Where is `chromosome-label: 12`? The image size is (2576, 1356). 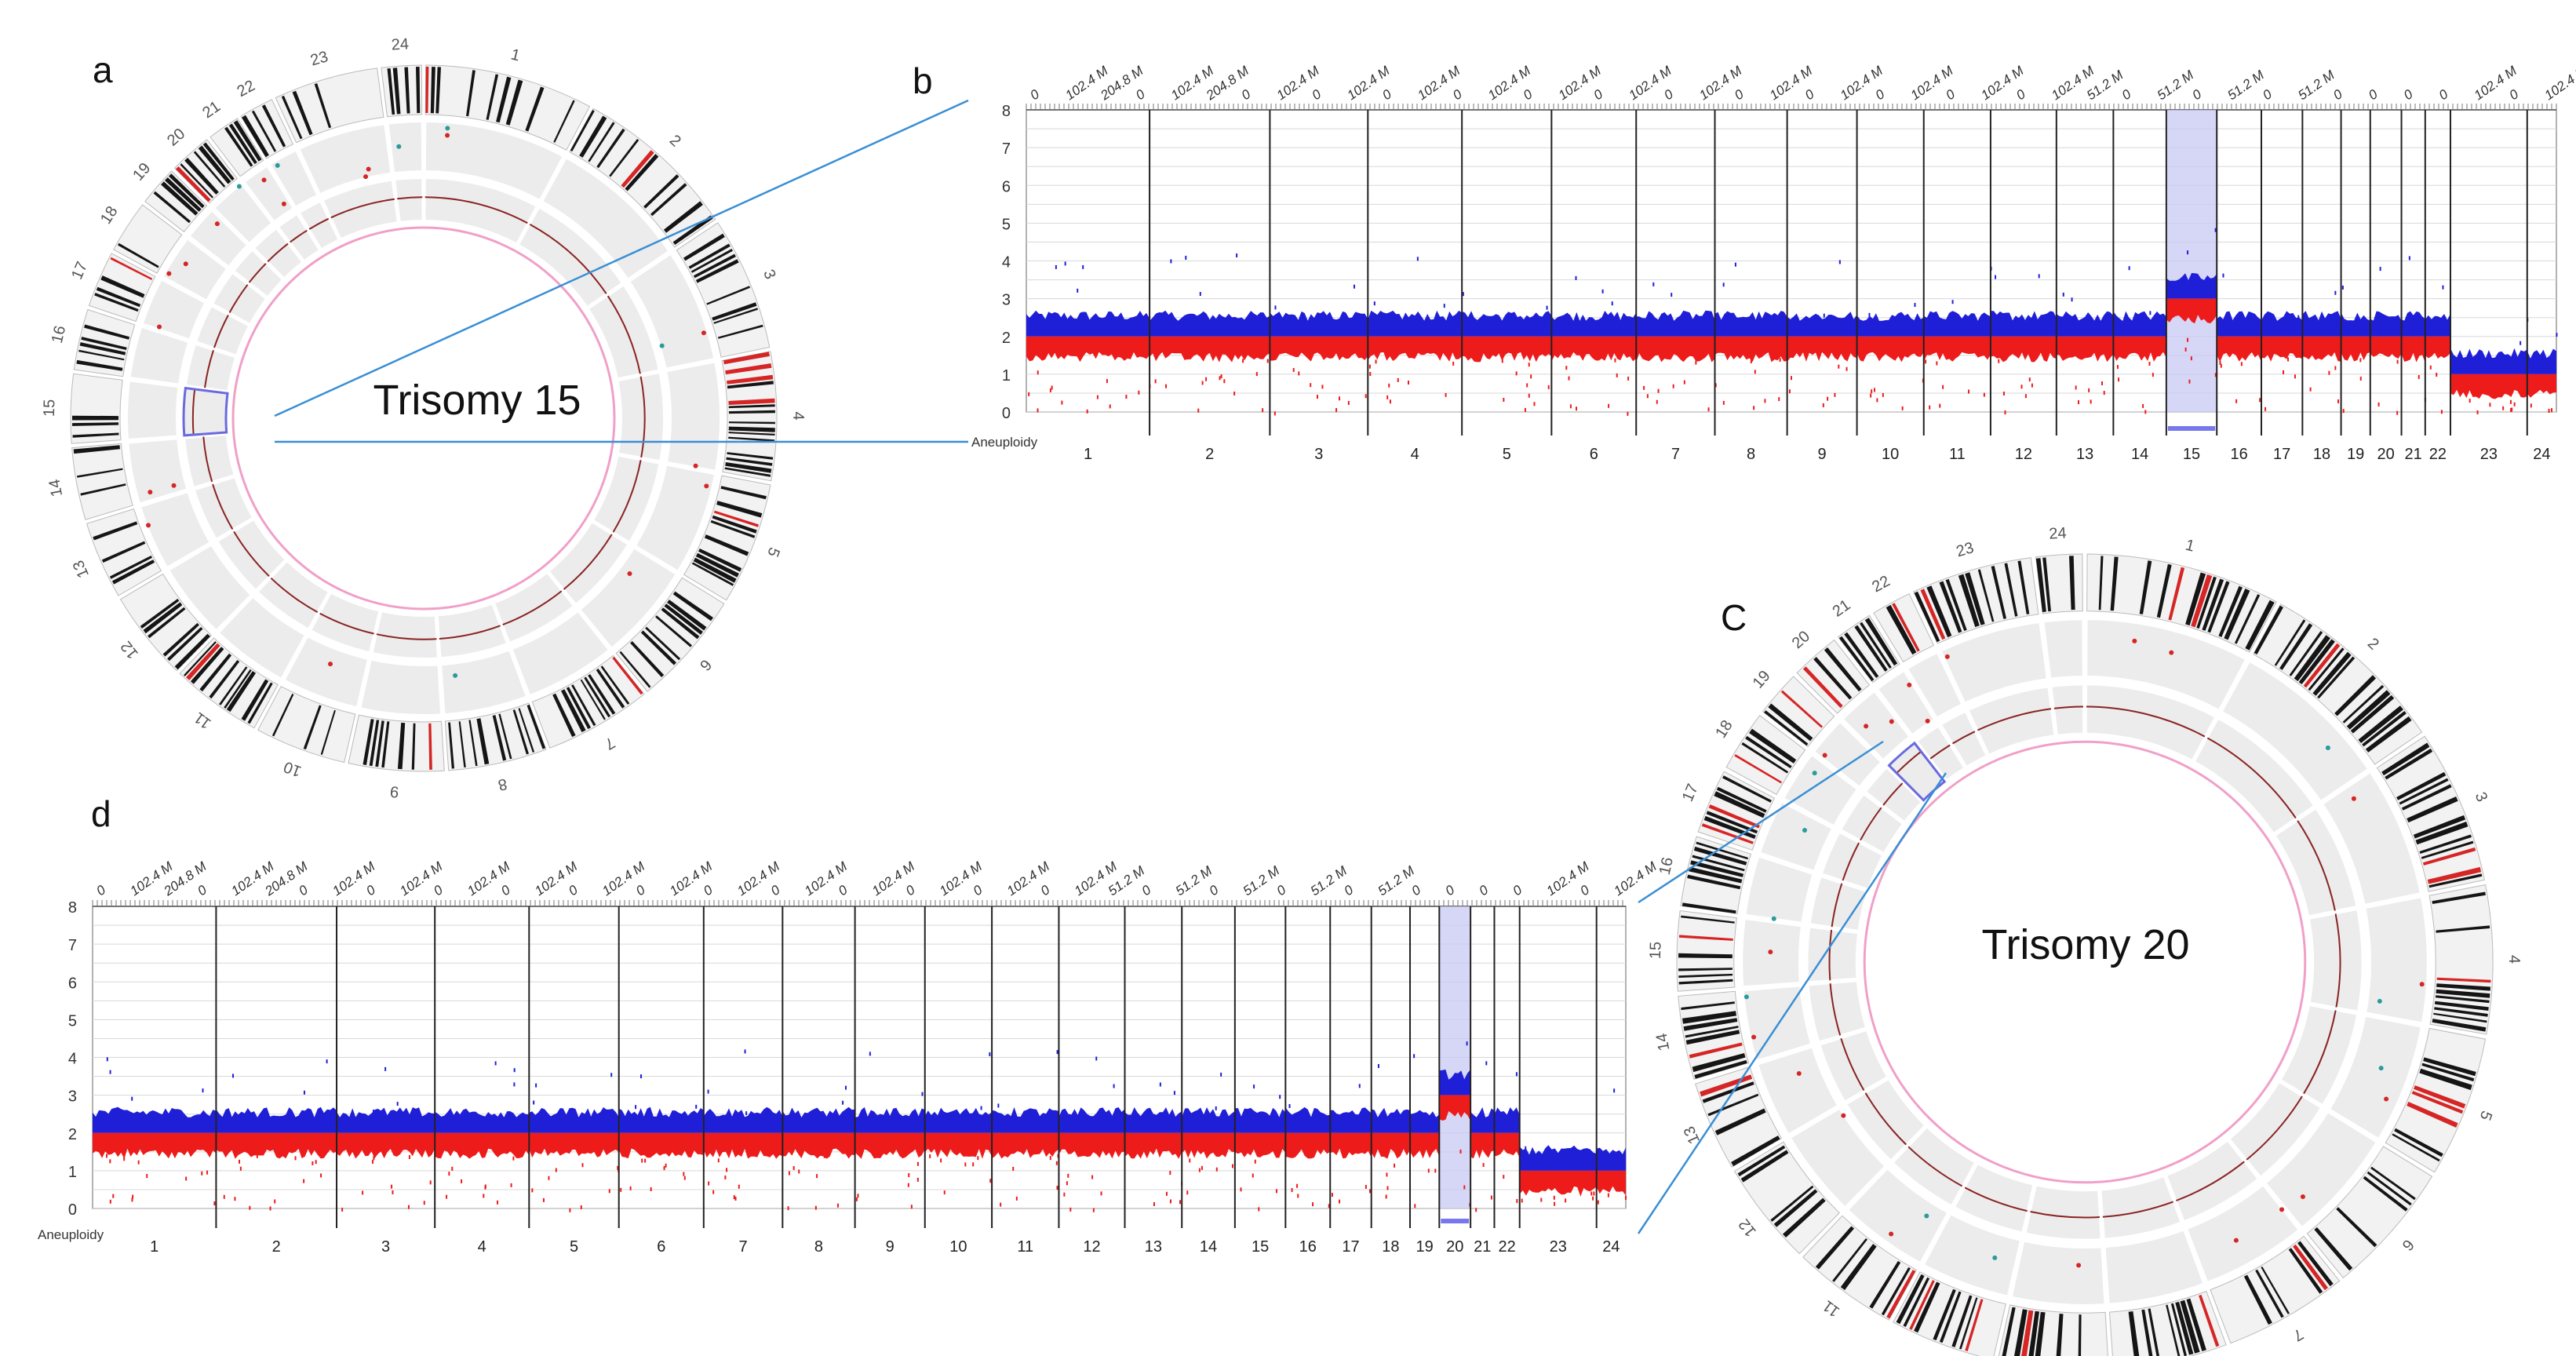
chromosome-label: 12 is located at coordinates (2023, 454).